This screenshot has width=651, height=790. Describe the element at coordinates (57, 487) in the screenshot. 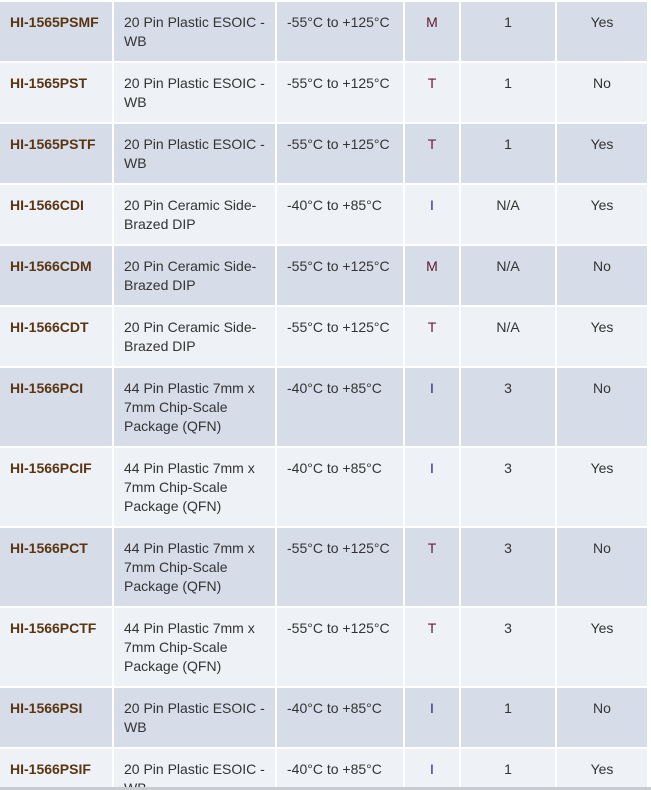

I see `part-number-cell: HI-1566PCIF` at that location.